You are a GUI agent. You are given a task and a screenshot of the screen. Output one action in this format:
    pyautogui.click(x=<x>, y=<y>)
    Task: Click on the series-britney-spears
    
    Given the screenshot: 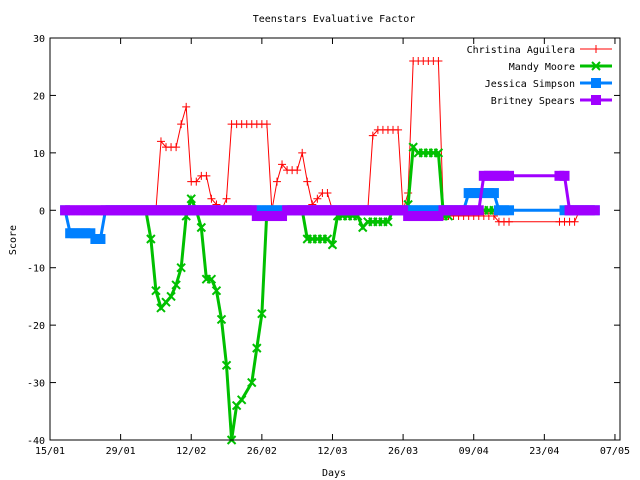 What is the action you would take?
    pyautogui.click(x=330, y=196)
    